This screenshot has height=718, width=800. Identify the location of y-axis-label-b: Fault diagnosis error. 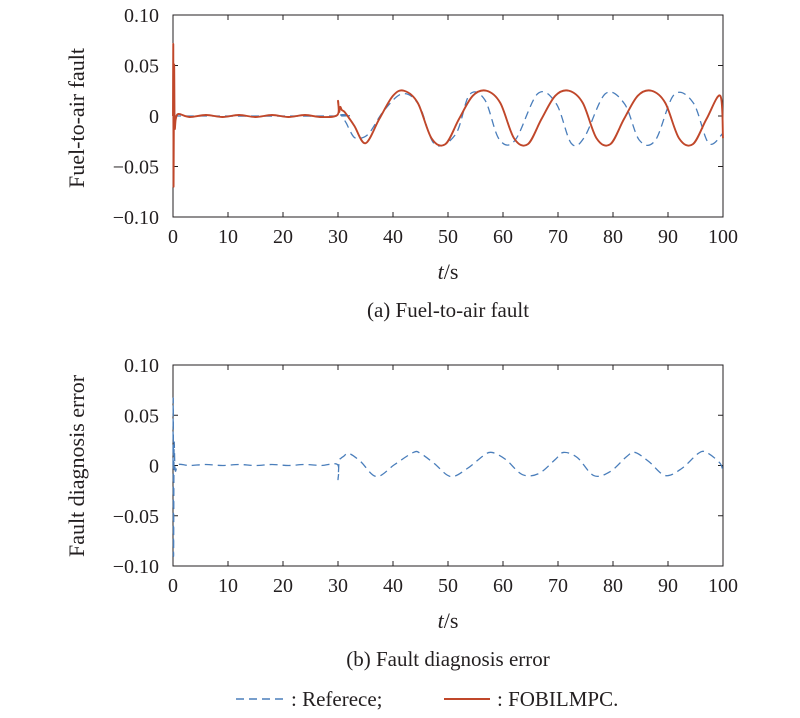
(76, 465).